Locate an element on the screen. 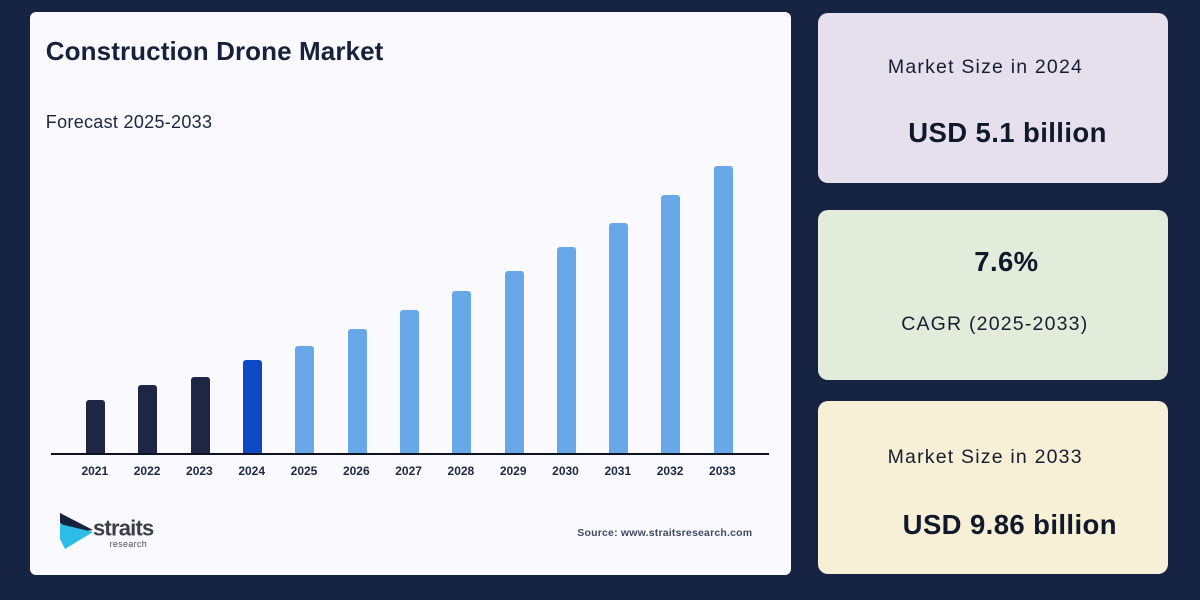 The image size is (1200, 600). svg-text: research is located at coordinates (127, 544).